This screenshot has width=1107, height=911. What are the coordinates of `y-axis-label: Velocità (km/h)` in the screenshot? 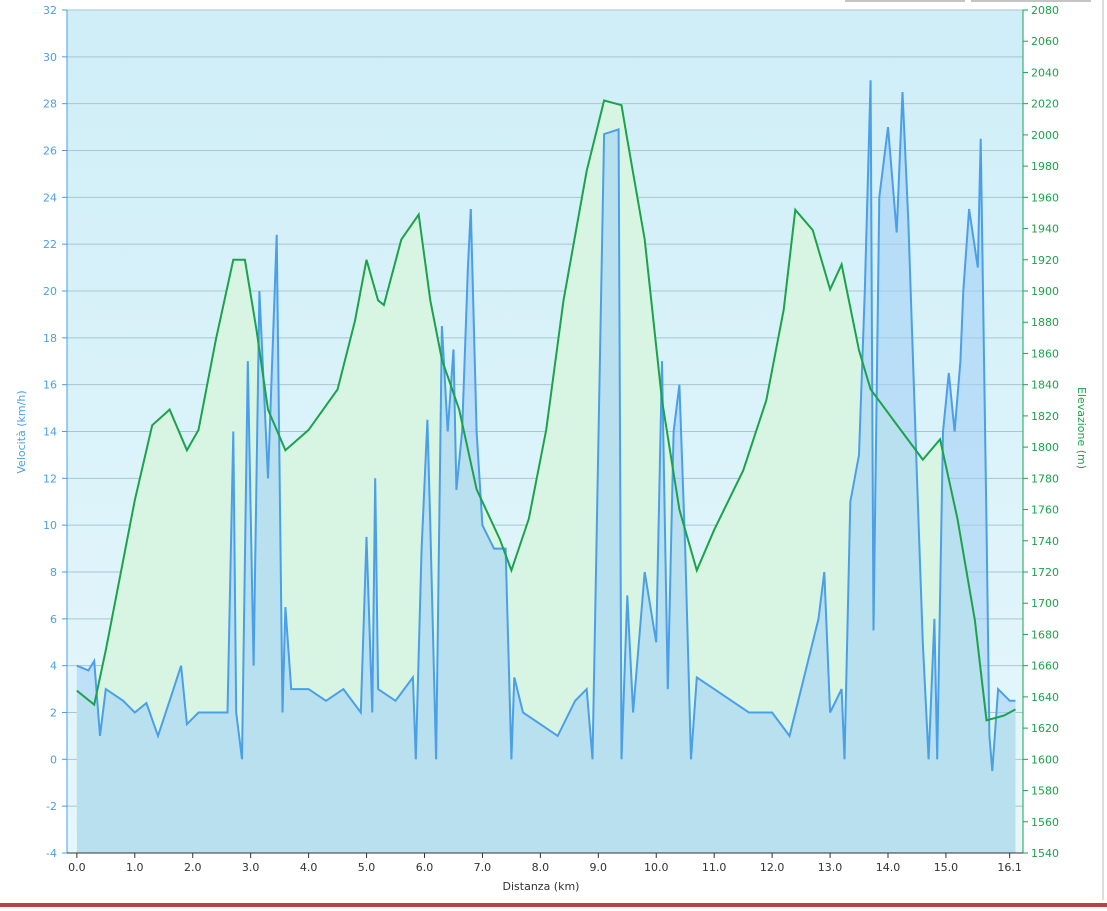 It's located at (21, 431).